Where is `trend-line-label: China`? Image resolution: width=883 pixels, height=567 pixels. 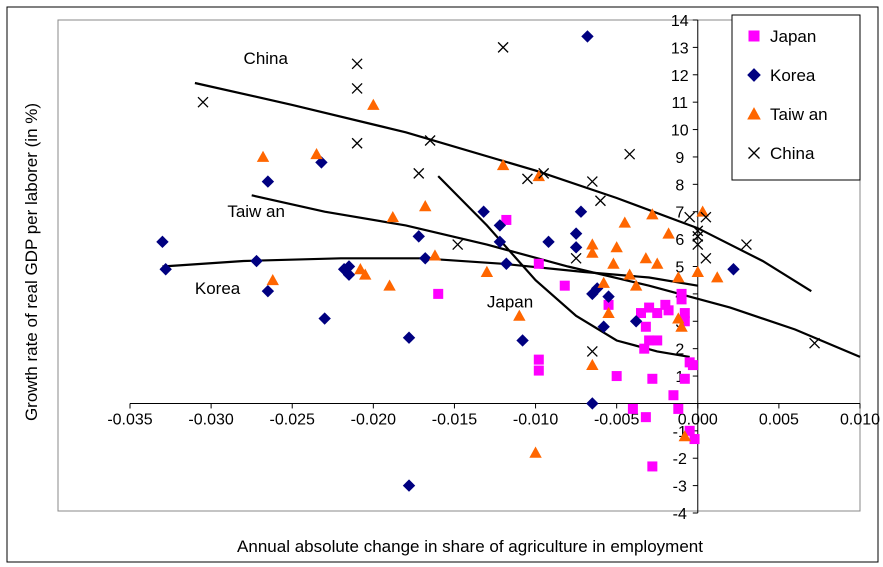
trend-line-label: China is located at coordinates (266, 58).